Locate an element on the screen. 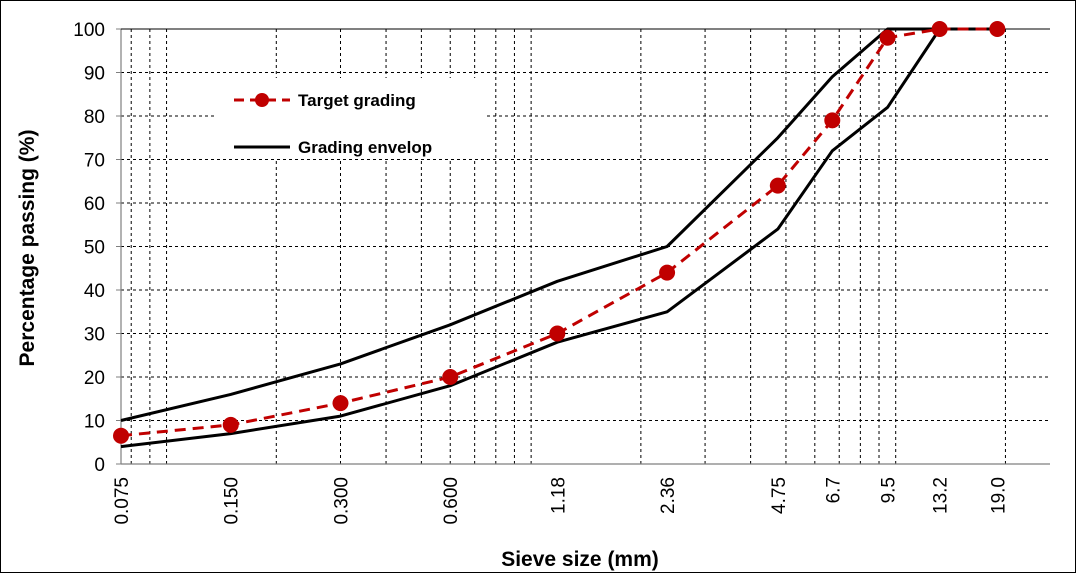 This screenshot has height=576, width=1079. y-tick-label: 20 is located at coordinates (94, 378).